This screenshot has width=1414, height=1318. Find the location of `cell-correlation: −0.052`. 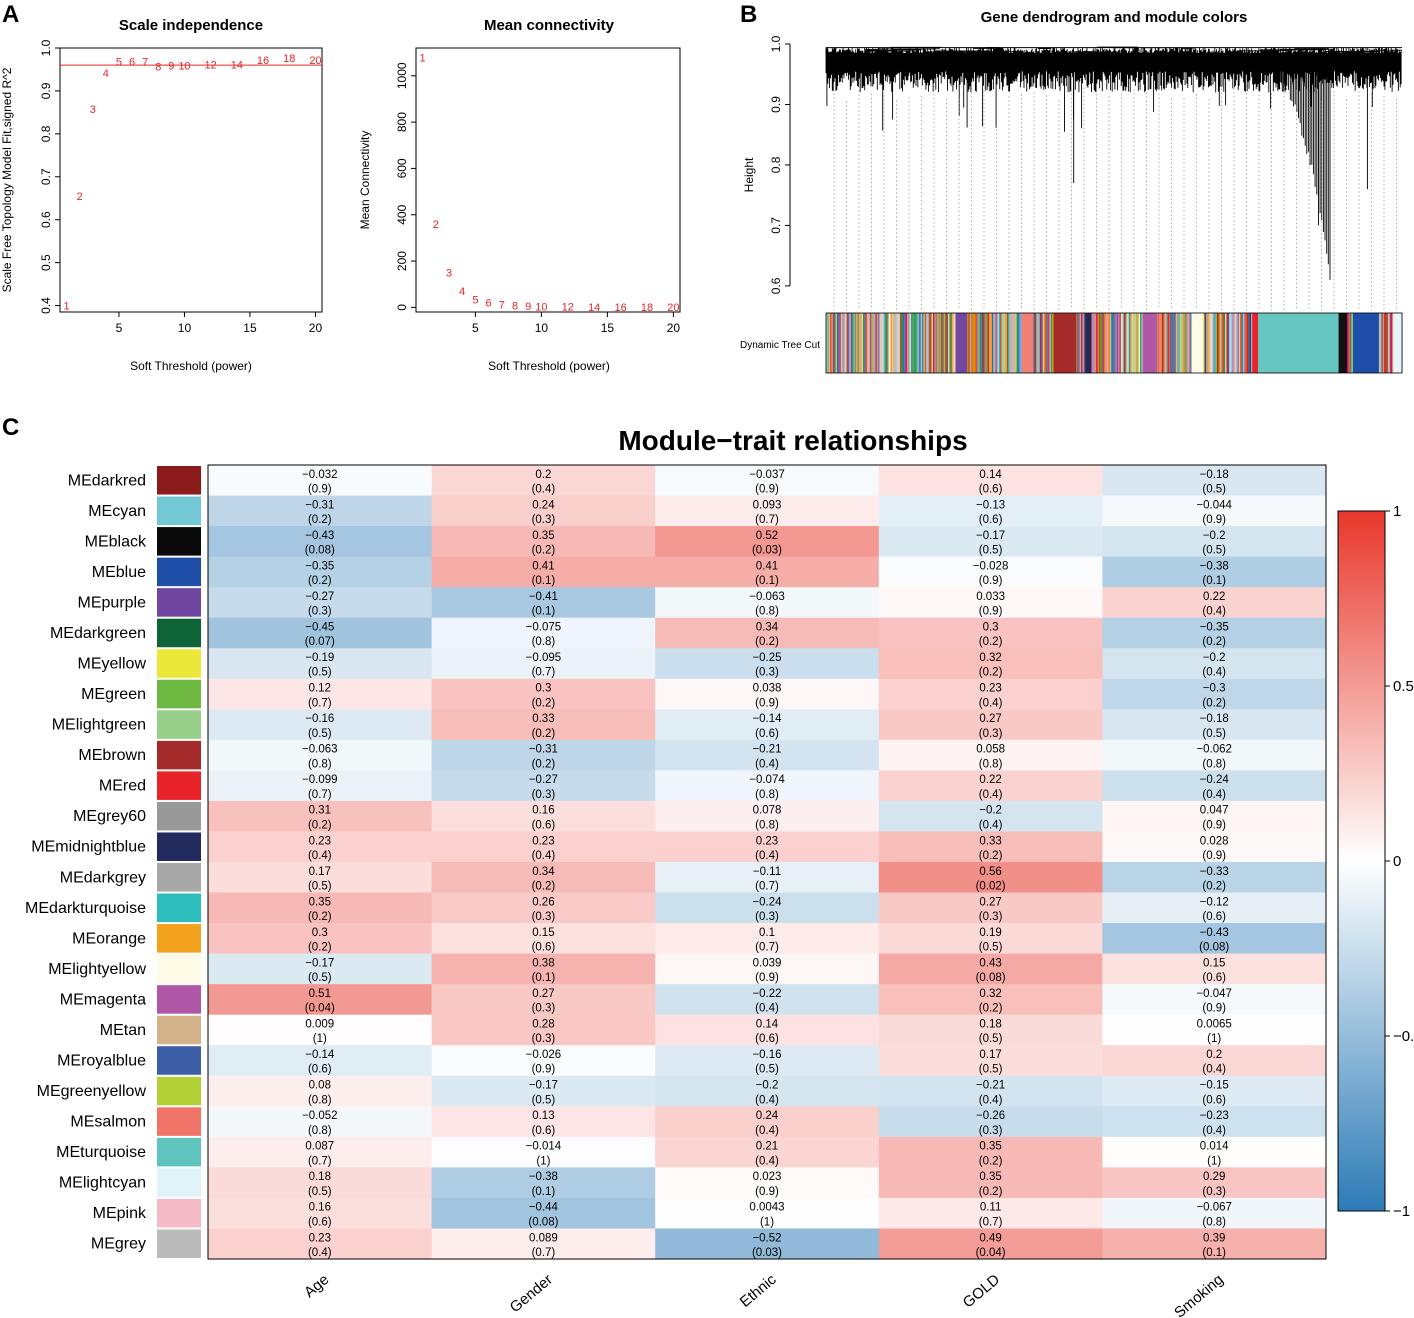

cell-correlation: −0.052 is located at coordinates (320, 1116).